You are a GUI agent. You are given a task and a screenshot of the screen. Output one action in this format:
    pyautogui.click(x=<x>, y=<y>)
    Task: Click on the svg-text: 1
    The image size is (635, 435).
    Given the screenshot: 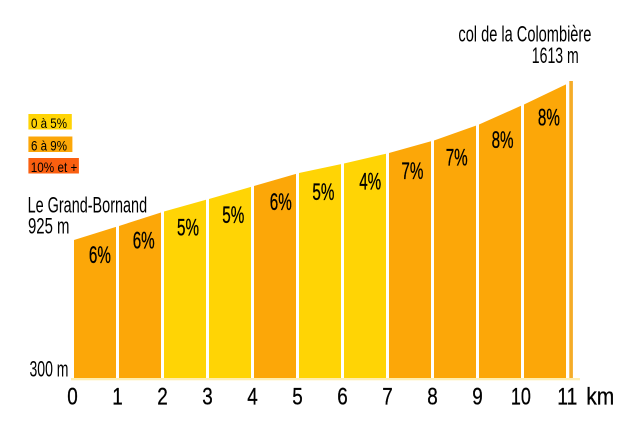 What is the action you would take?
    pyautogui.click(x=117, y=396)
    